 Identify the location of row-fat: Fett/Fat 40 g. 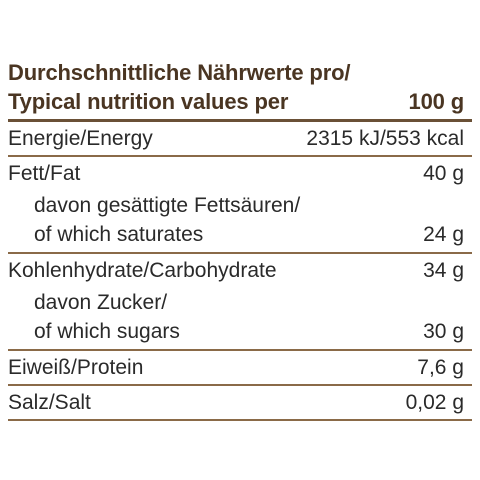
(240, 173).